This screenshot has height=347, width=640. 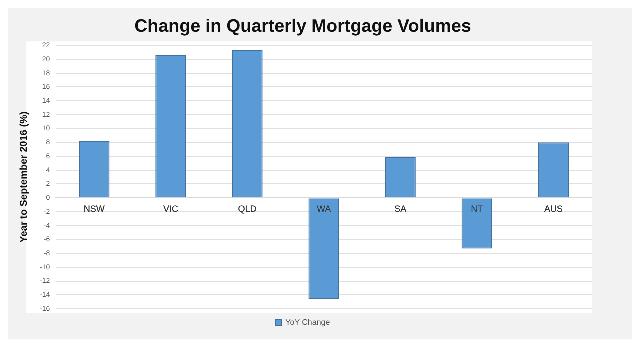 What do you see at coordinates (477, 209) in the screenshot?
I see `x-tick-label: NT` at bounding box center [477, 209].